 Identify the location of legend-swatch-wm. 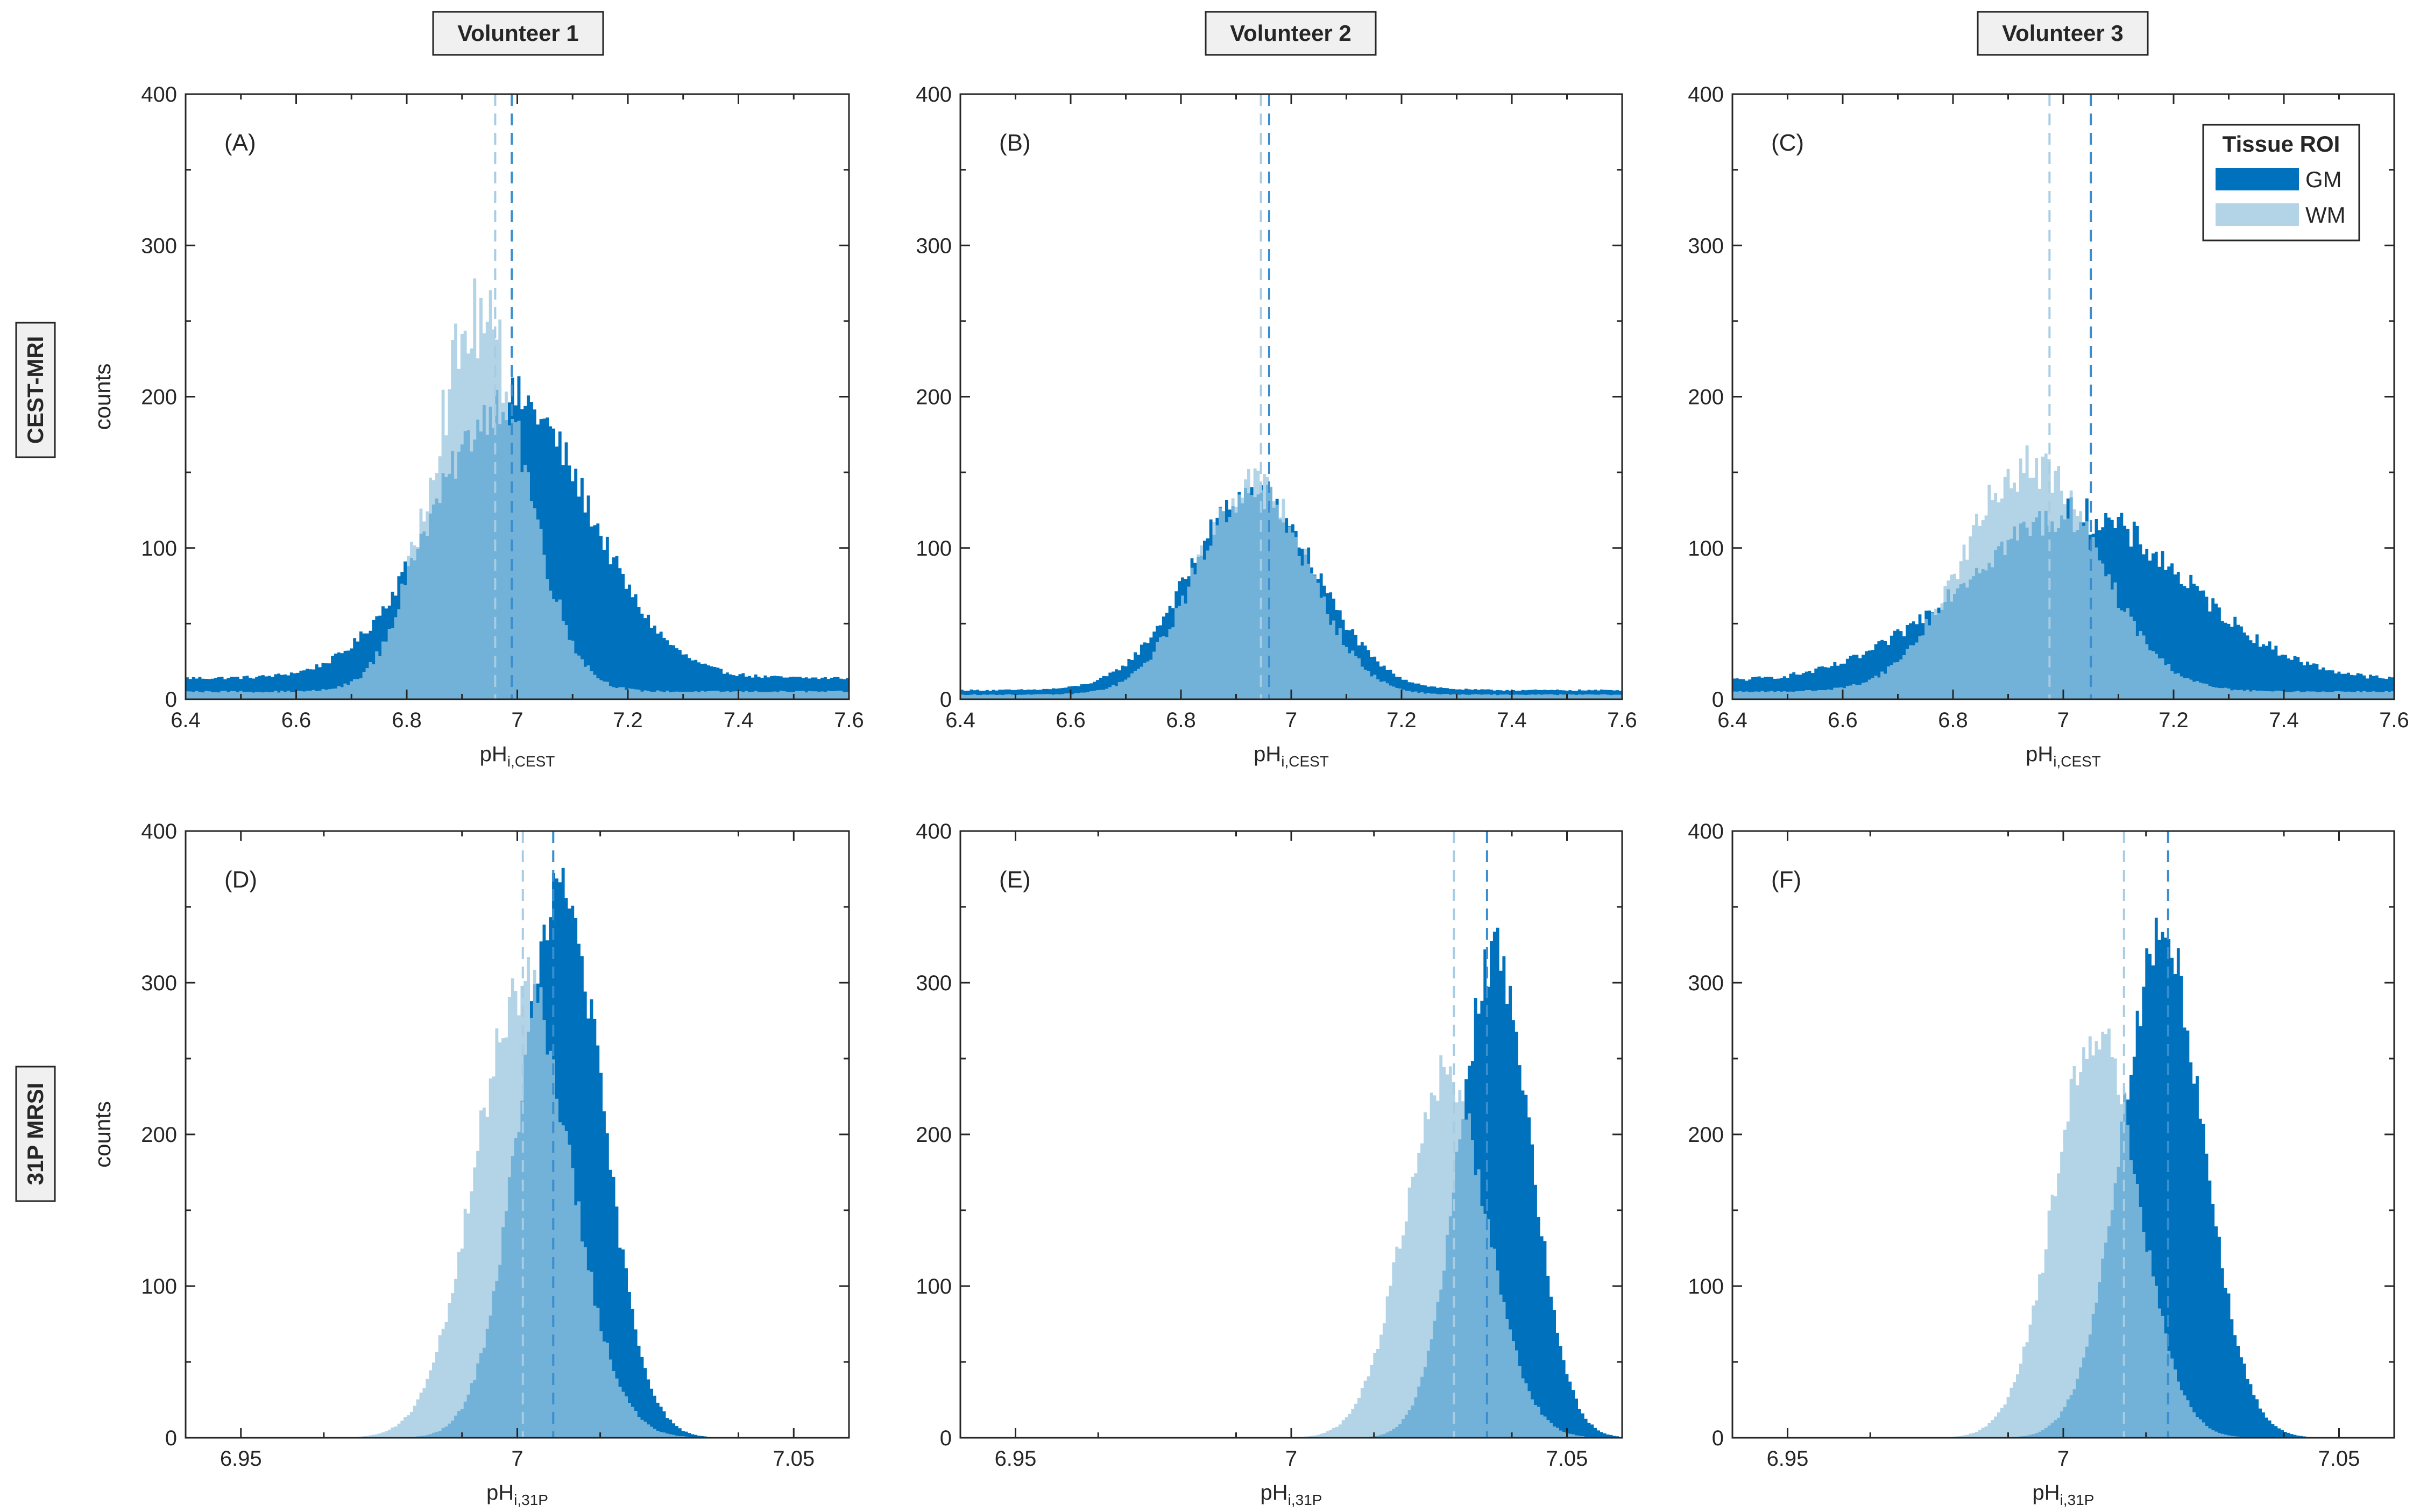
(2257, 215).